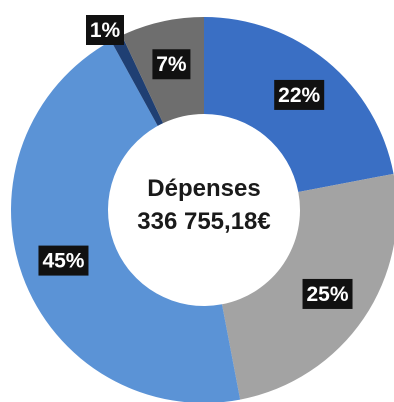 The image size is (394, 402). What do you see at coordinates (203, 188) in the screenshot?
I see `center-label-title: Dépenses` at bounding box center [203, 188].